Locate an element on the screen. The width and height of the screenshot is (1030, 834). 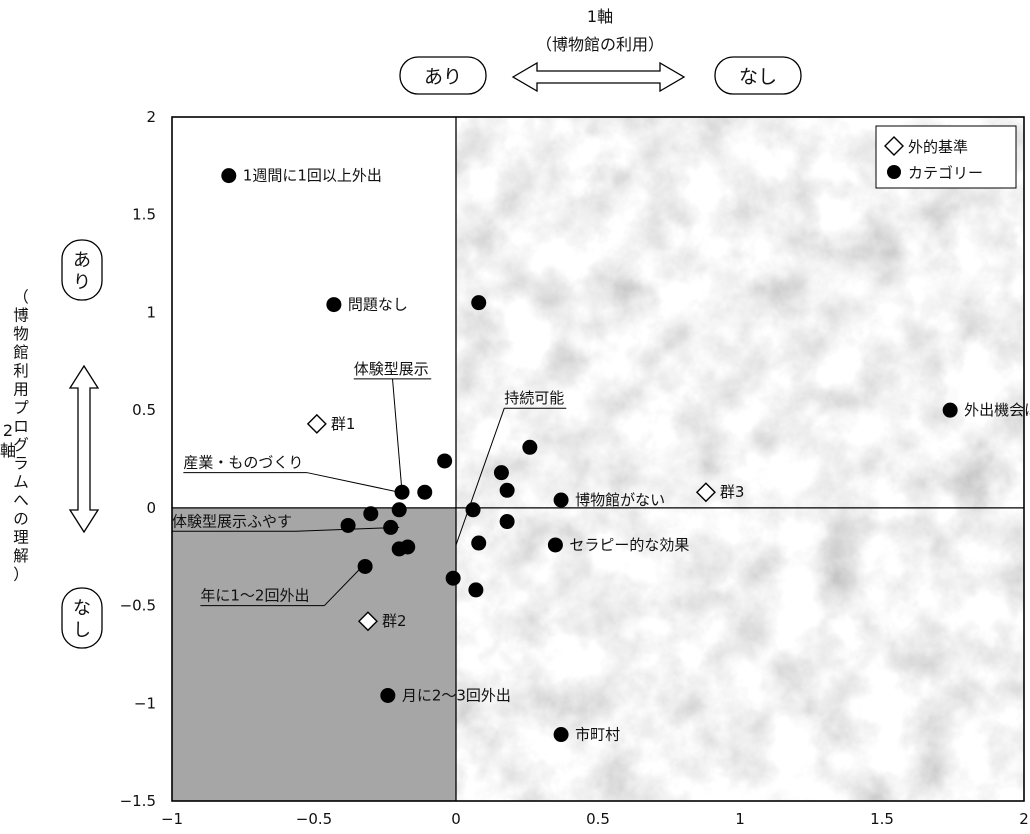
axis2-neg-label: なし is located at coordinates (82, 619).